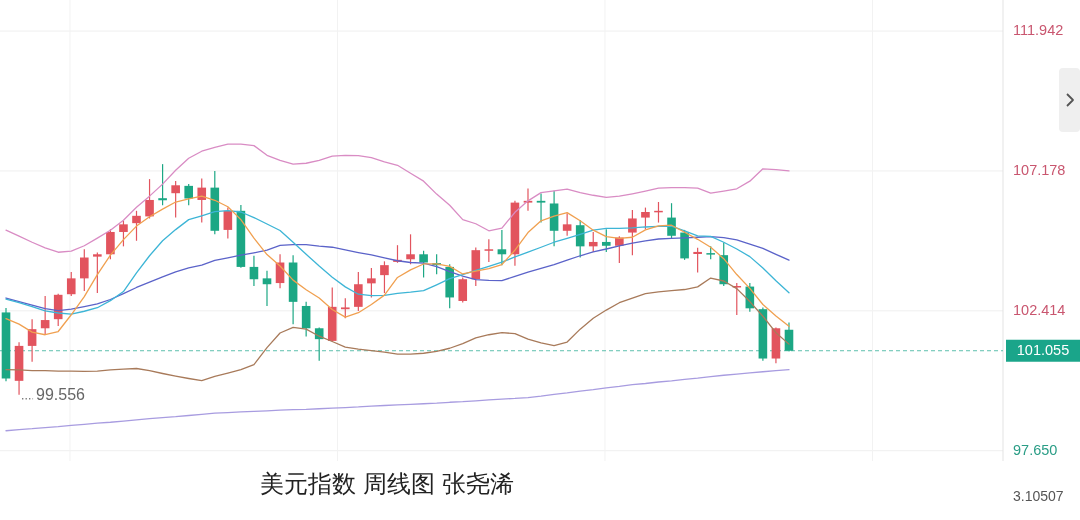  What do you see at coordinates (1035, 449) in the screenshot?
I see `y-tick-label: 97.650` at bounding box center [1035, 449].